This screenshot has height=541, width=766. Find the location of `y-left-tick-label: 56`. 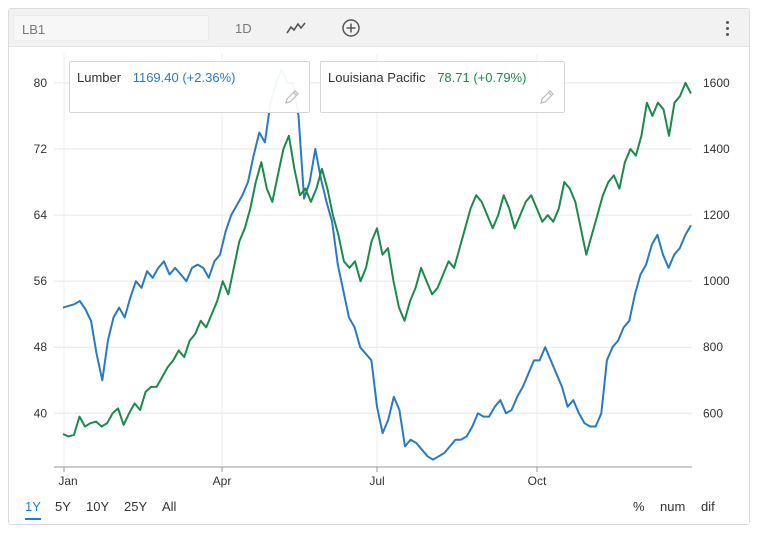

y-left-tick-label: 56 is located at coordinates (41, 281).